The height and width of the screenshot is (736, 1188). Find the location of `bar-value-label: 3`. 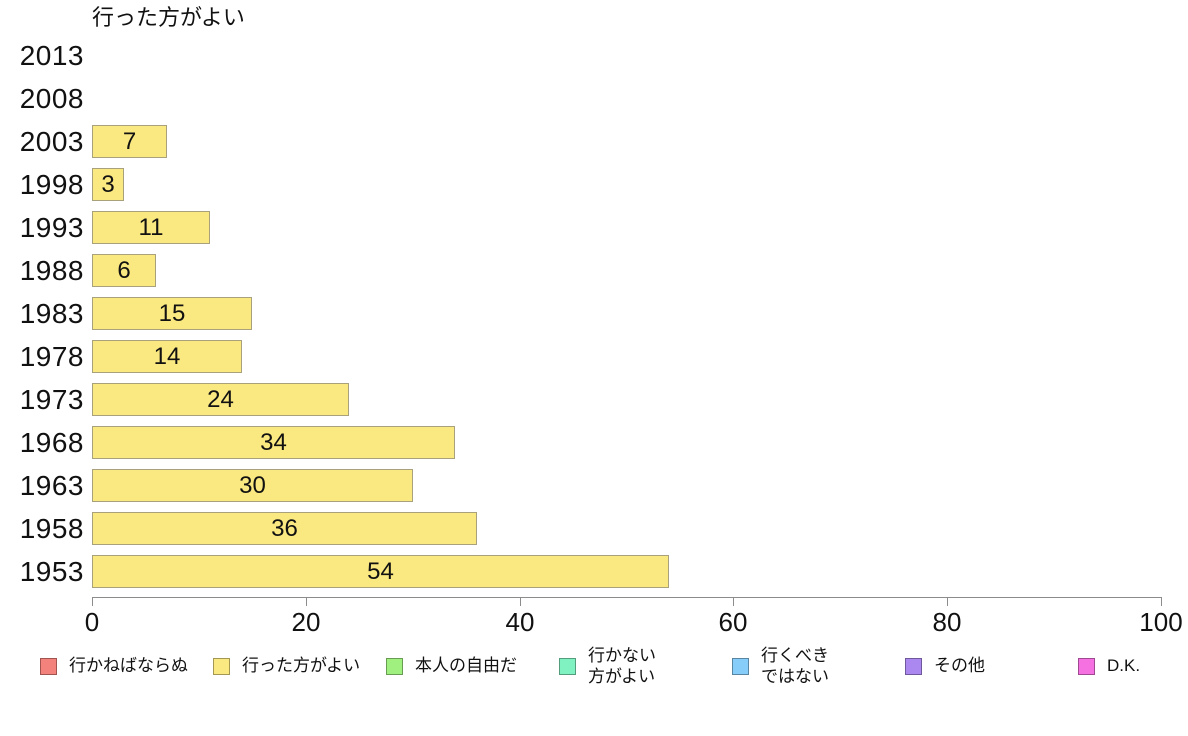

bar-value-label: 3 is located at coordinates (108, 184).